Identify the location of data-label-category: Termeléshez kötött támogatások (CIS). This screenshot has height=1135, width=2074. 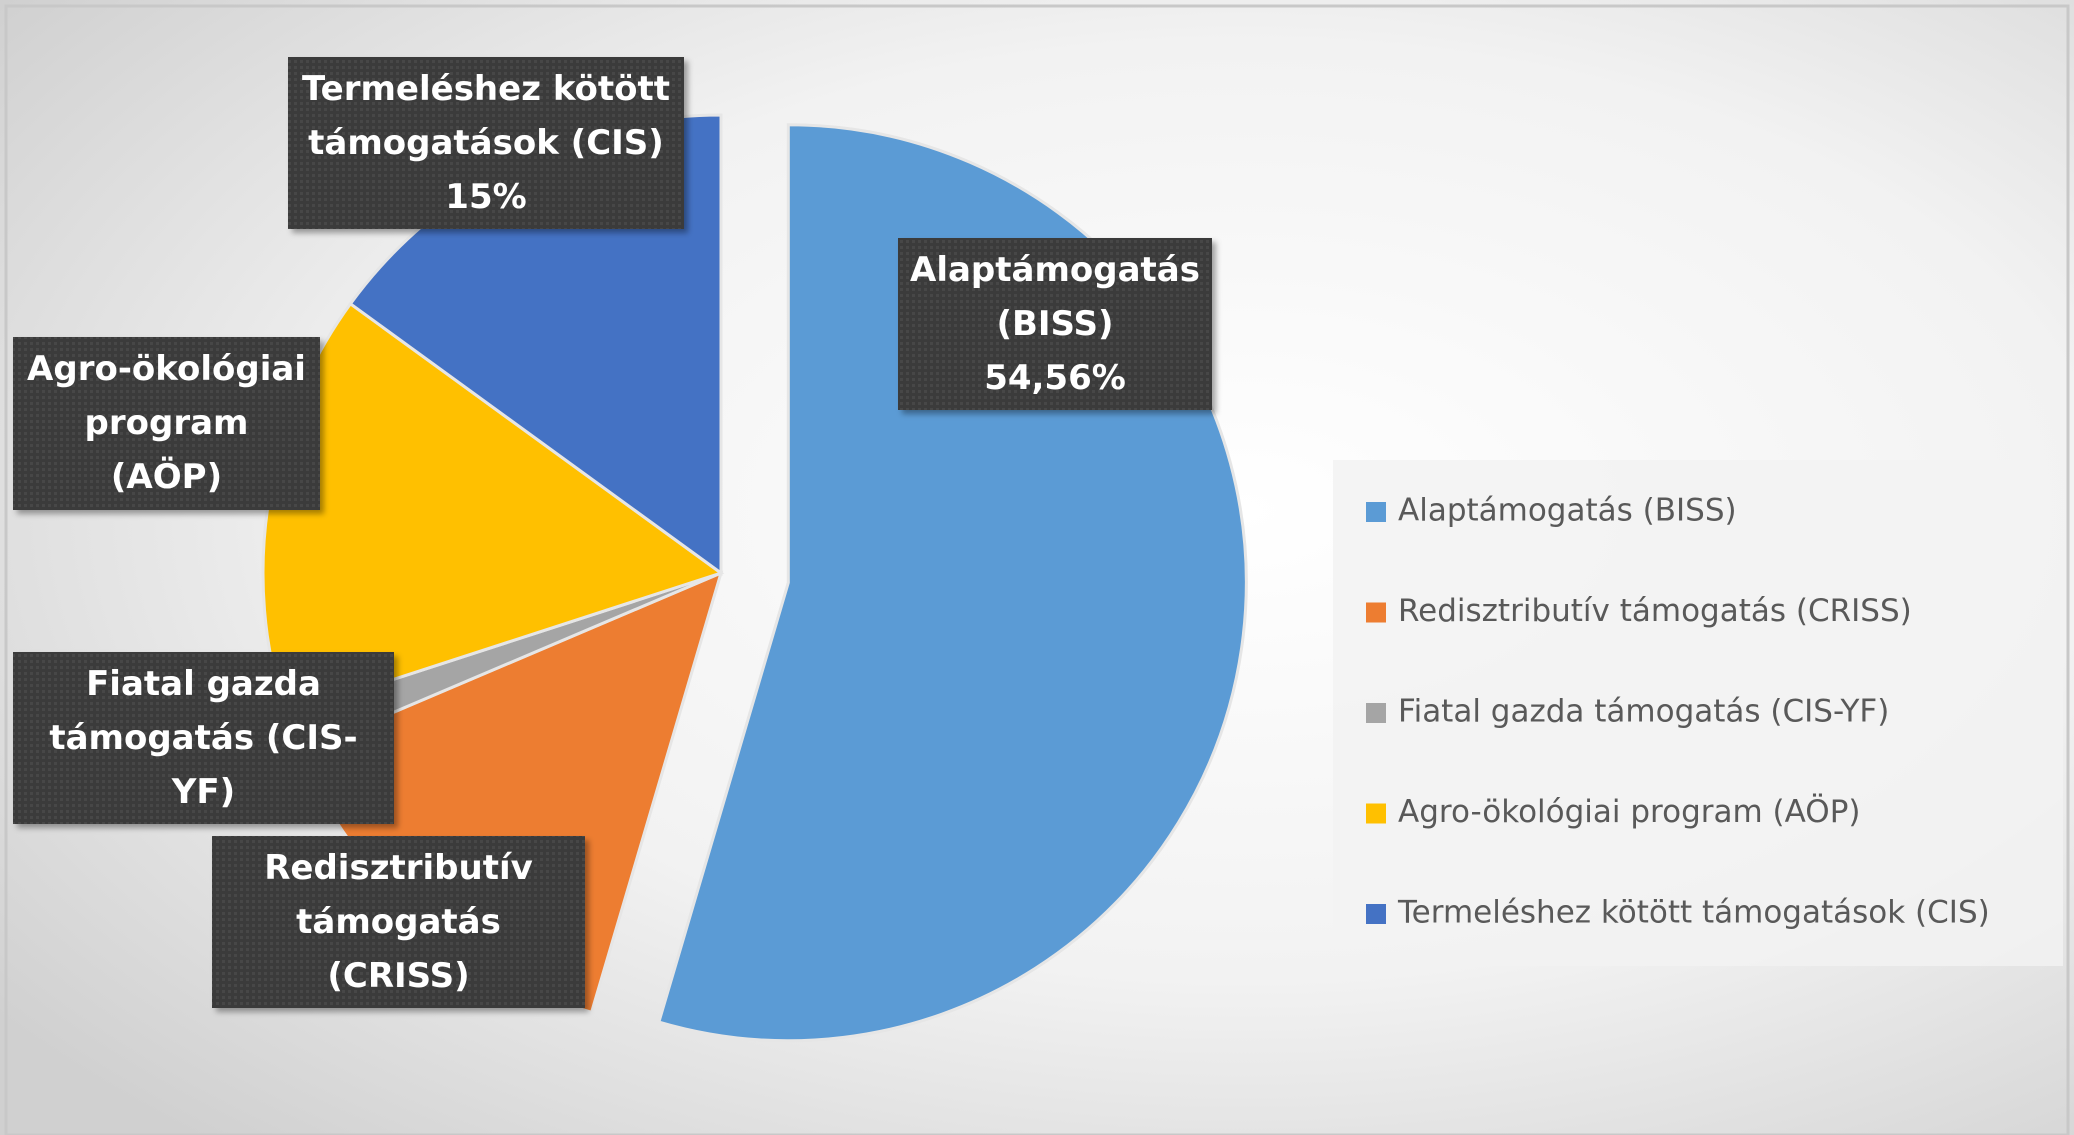
(485, 116).